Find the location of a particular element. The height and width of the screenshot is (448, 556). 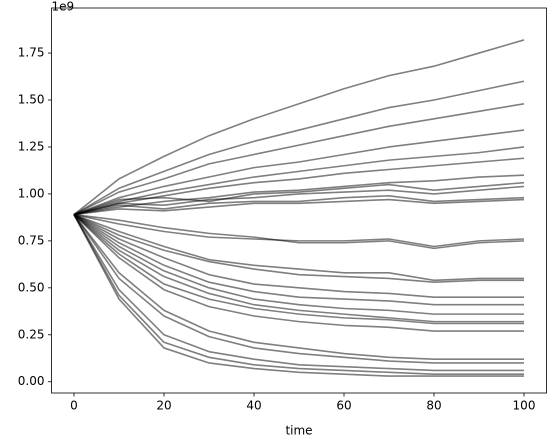

x-tick-label: 20 is located at coordinates (163, 406).